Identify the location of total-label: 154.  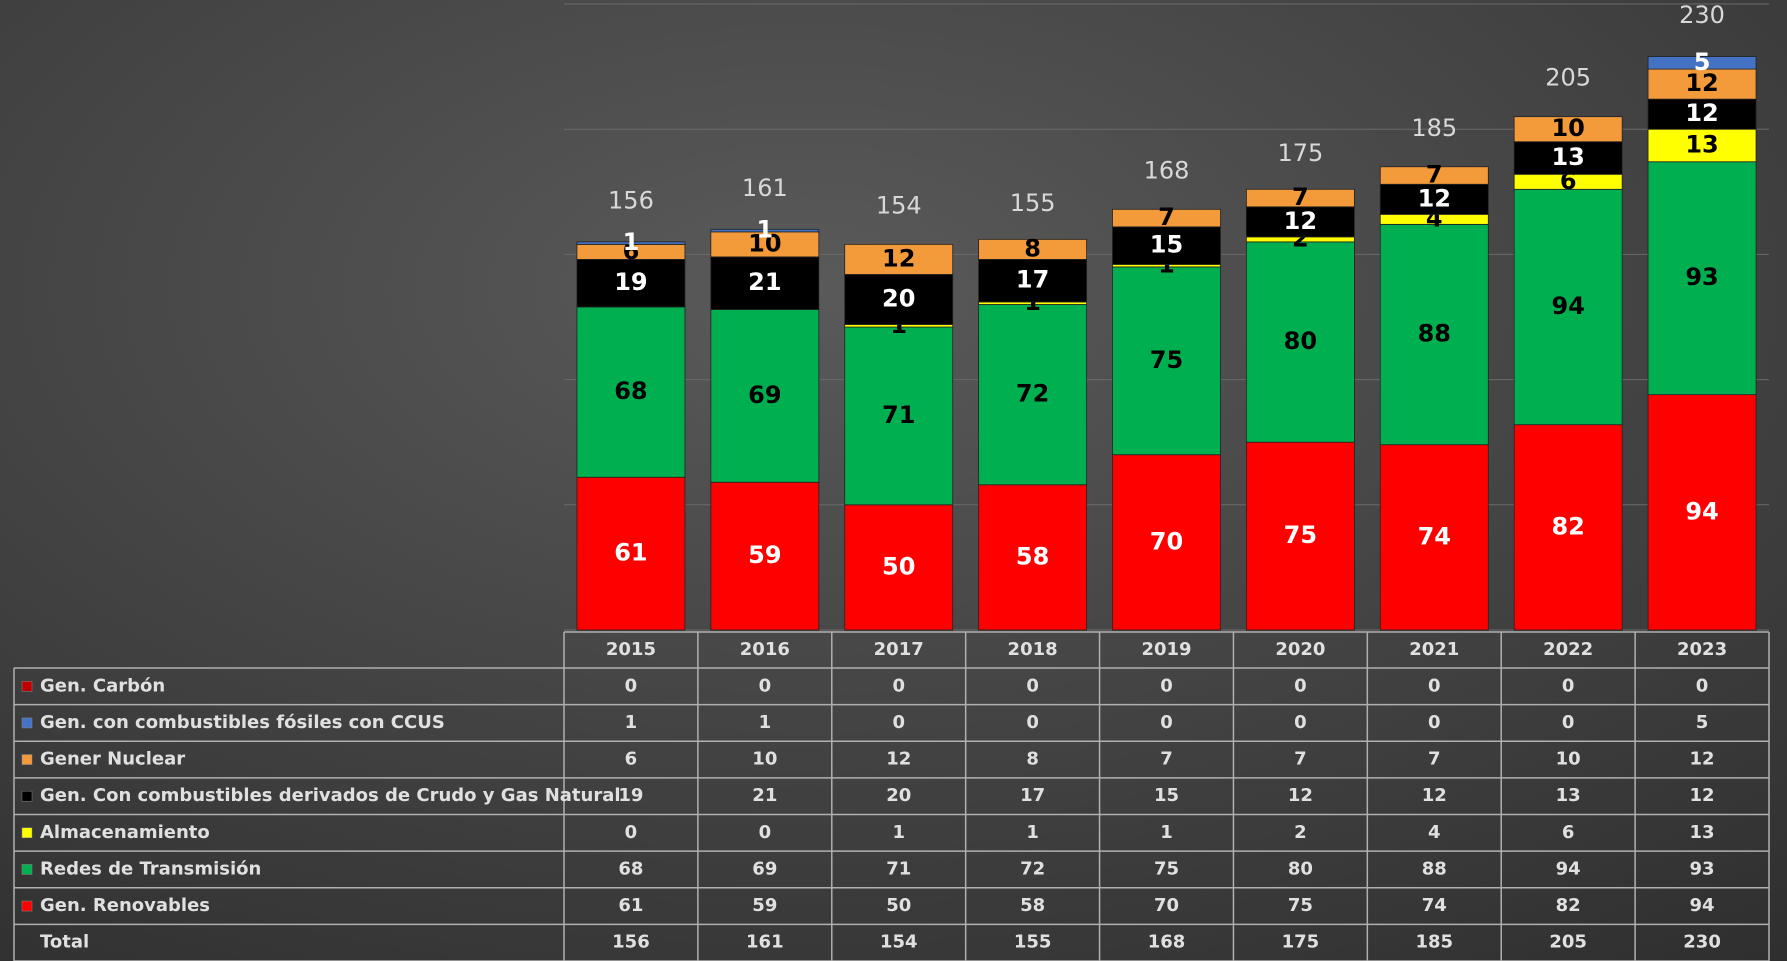
(899, 205).